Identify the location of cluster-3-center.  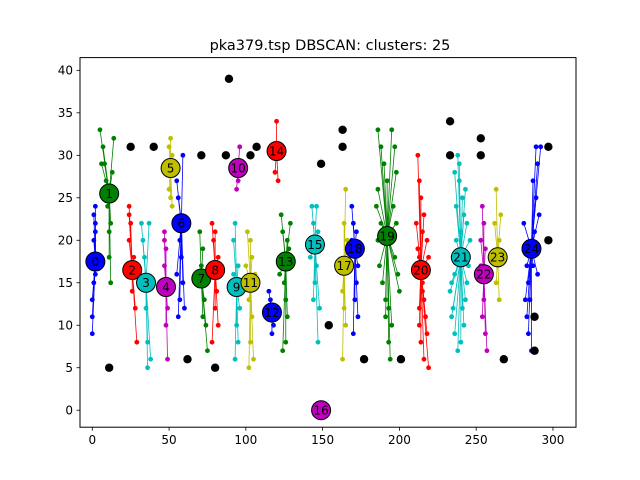
(146, 282).